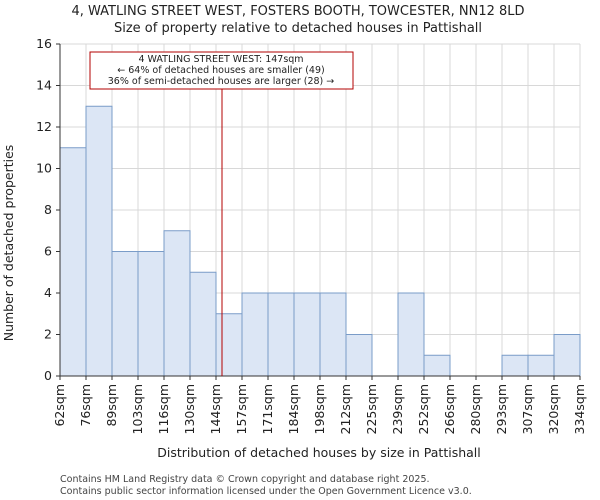 Image resolution: width=600 pixels, height=500 pixels. I want to click on x-tick-label: 89sqm, so click(111, 405).